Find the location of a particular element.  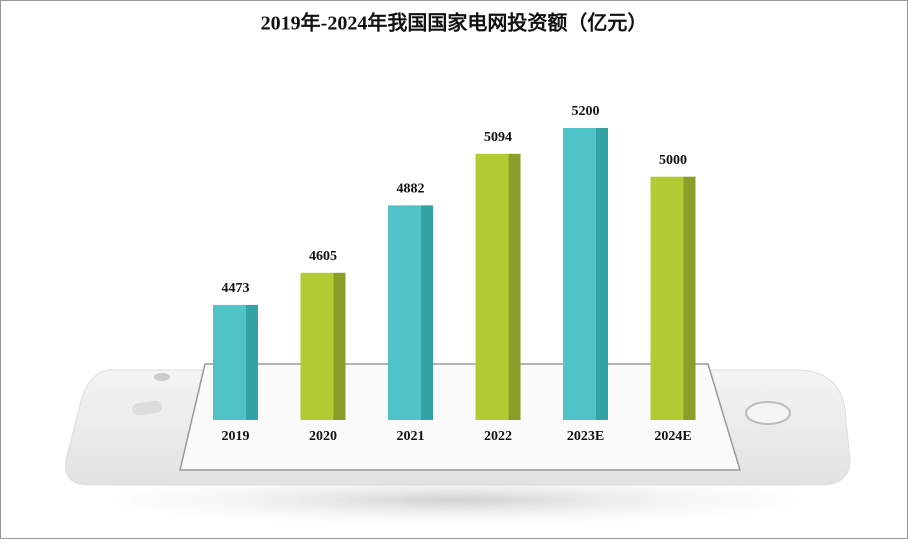

value-label: 5000 is located at coordinates (673, 160).